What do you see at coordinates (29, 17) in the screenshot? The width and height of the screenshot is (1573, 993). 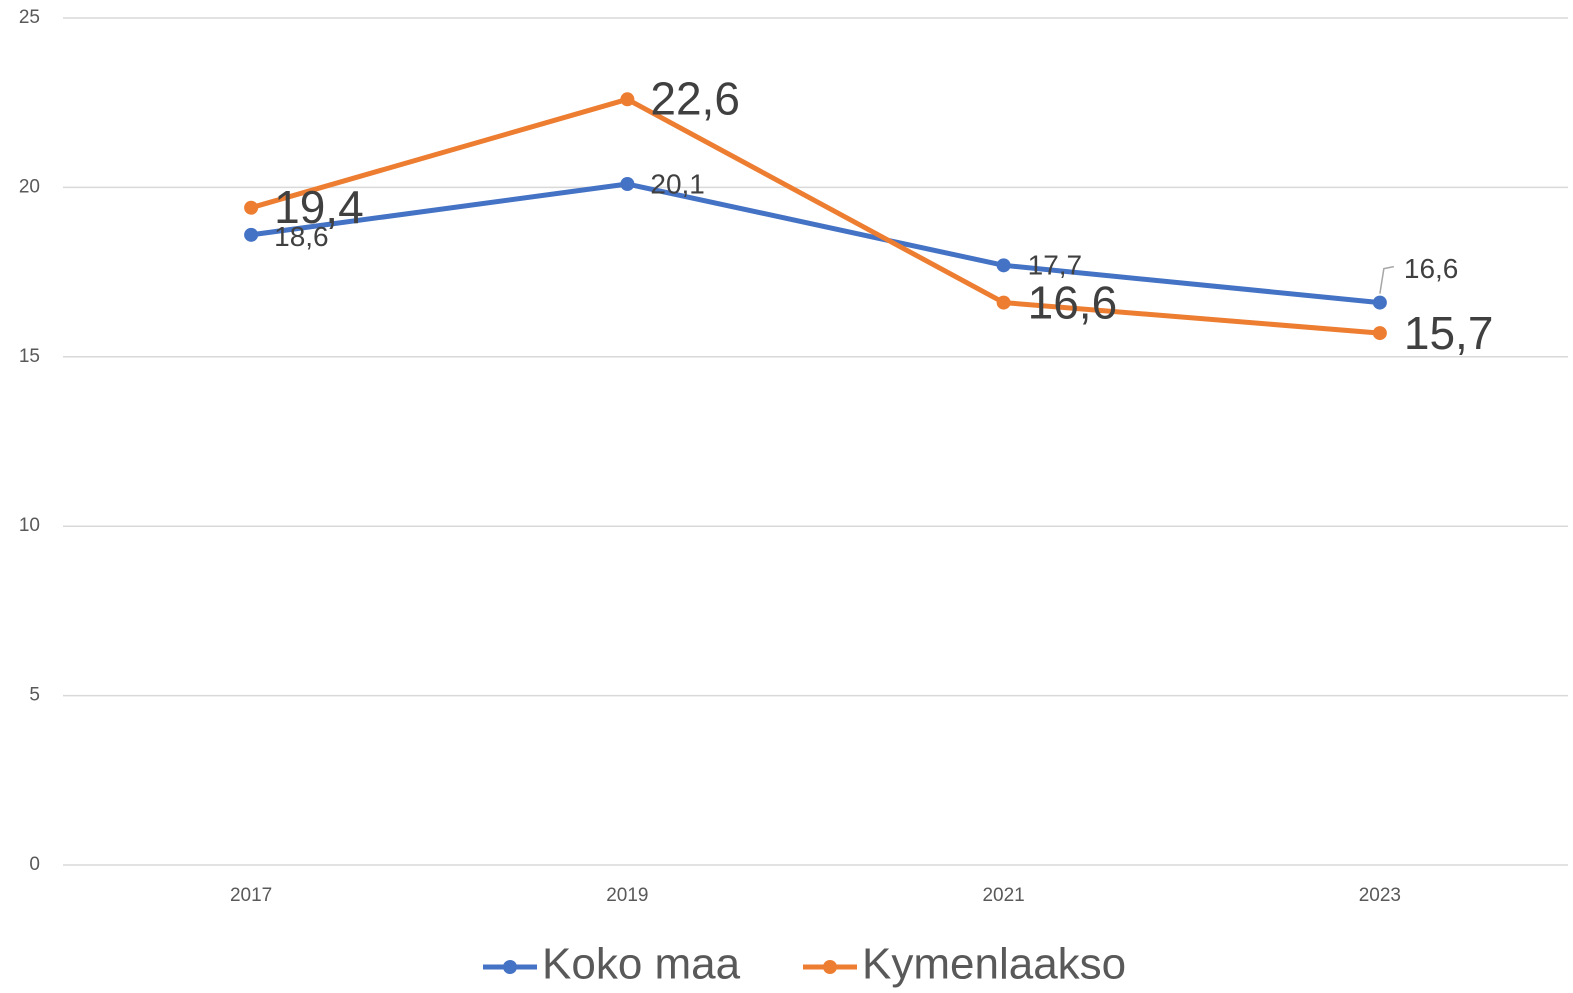 I see `y-tick-label: 25` at bounding box center [29, 17].